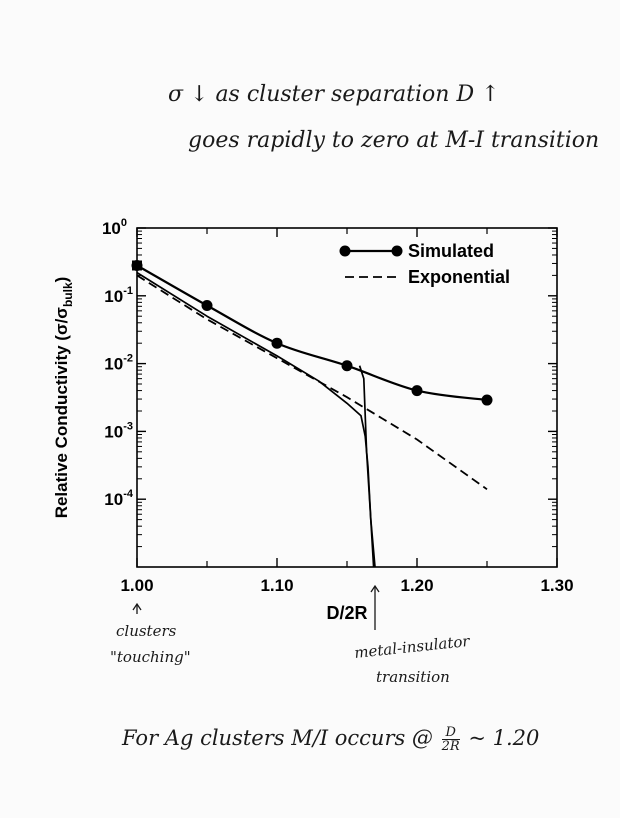 The width and height of the screenshot is (620, 818). I want to click on y-tick-label: 10⁻⁴, so click(119, 498).